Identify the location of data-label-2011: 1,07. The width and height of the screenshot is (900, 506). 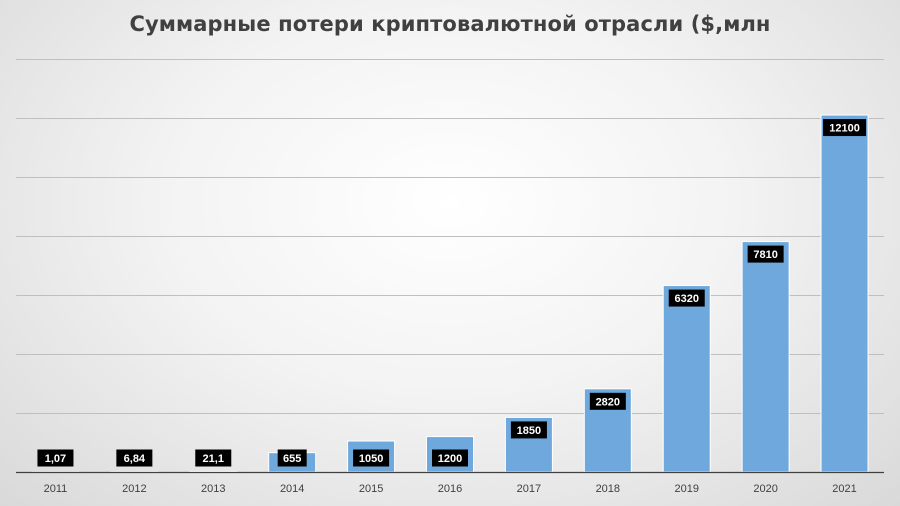
(55, 458).